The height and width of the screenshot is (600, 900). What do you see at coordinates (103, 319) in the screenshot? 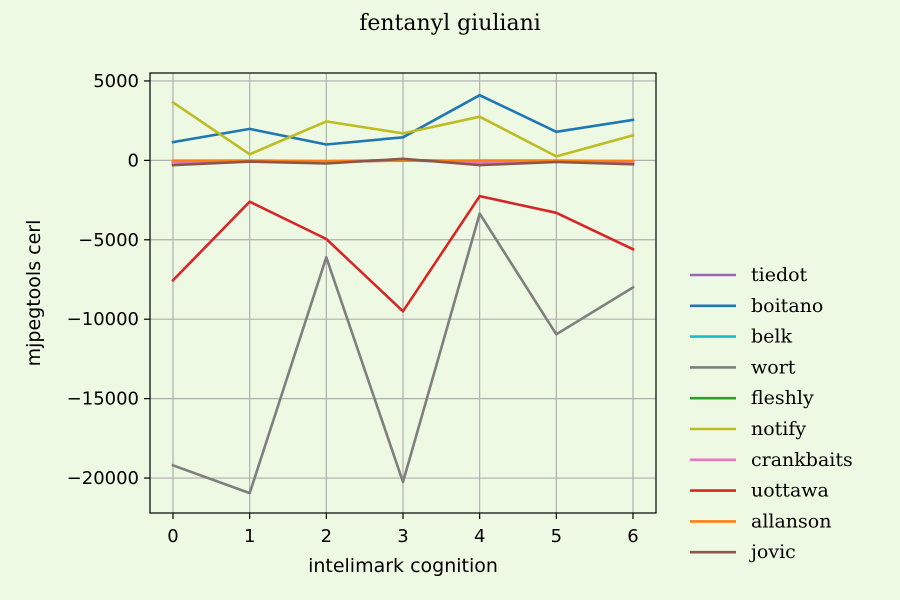
I see `y-tick-label: −10000` at bounding box center [103, 319].